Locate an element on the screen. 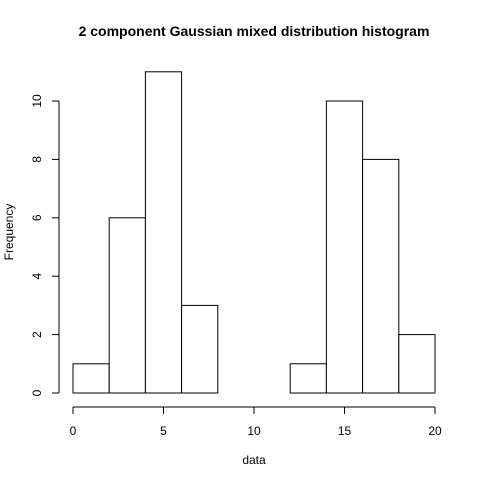 This screenshot has height=480, width=480. x-axis-label: data is located at coordinates (254, 460).